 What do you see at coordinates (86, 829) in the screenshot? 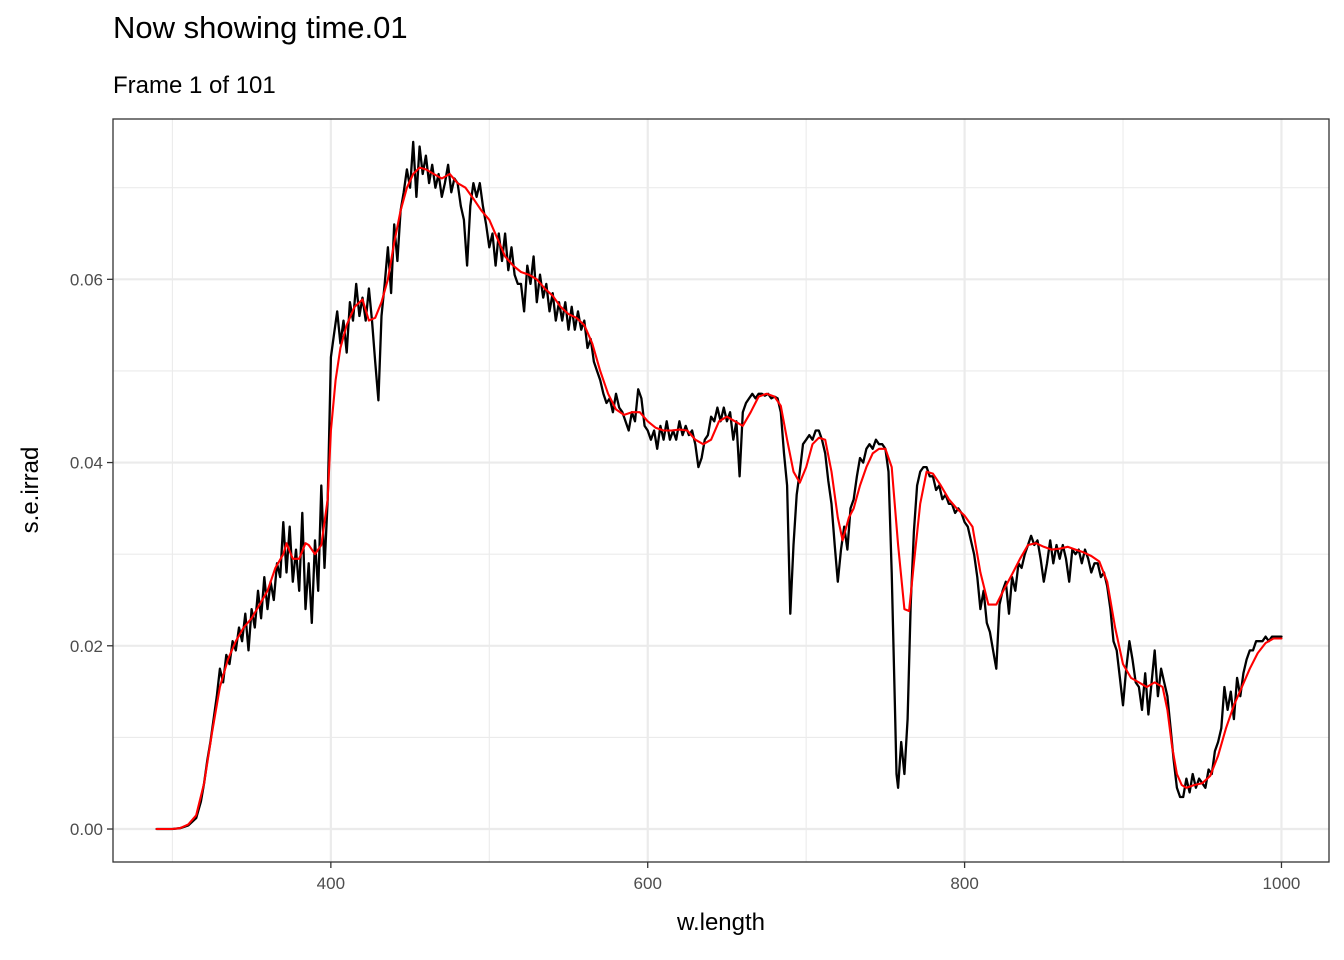
I see `y-tick-label: 0.00` at bounding box center [86, 829].